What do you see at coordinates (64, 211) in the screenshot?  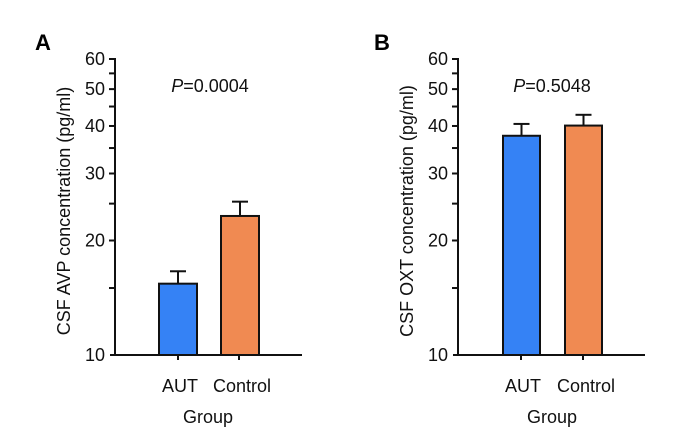 I see `y-axis-label: CSF AVP concentration (pg/ml)` at bounding box center [64, 211].